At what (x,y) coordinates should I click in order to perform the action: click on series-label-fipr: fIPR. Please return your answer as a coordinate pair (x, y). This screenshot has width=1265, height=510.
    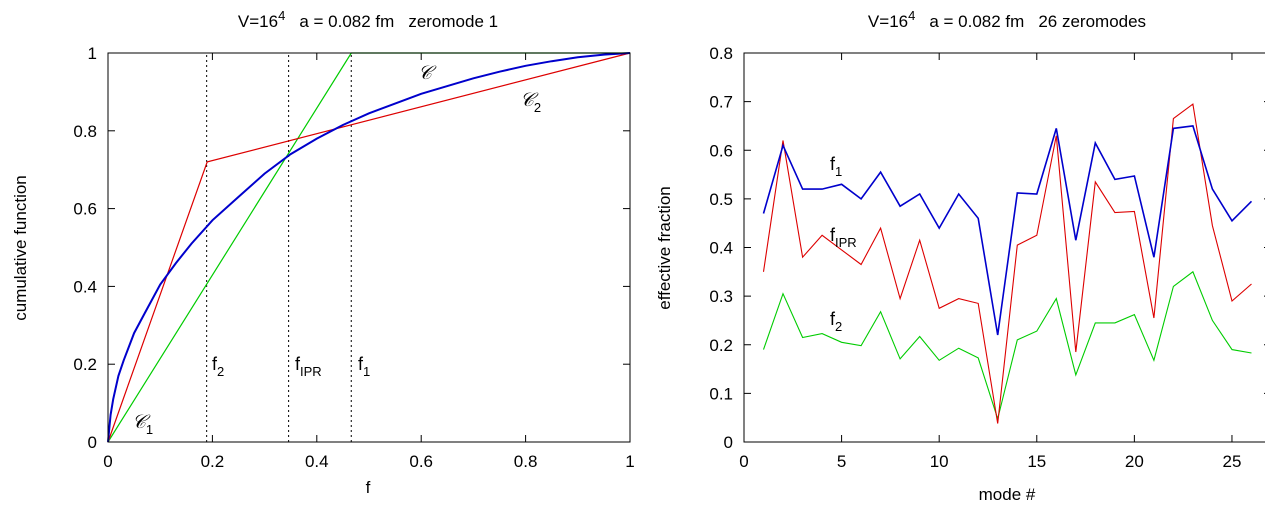
    Looking at the image, I should click on (843, 237).